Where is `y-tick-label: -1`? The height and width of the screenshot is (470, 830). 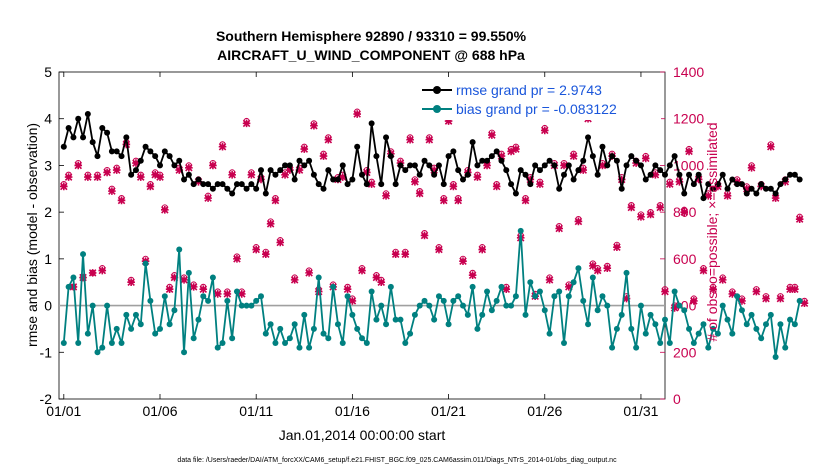
y-tick-label: -1 is located at coordinates (46, 352).